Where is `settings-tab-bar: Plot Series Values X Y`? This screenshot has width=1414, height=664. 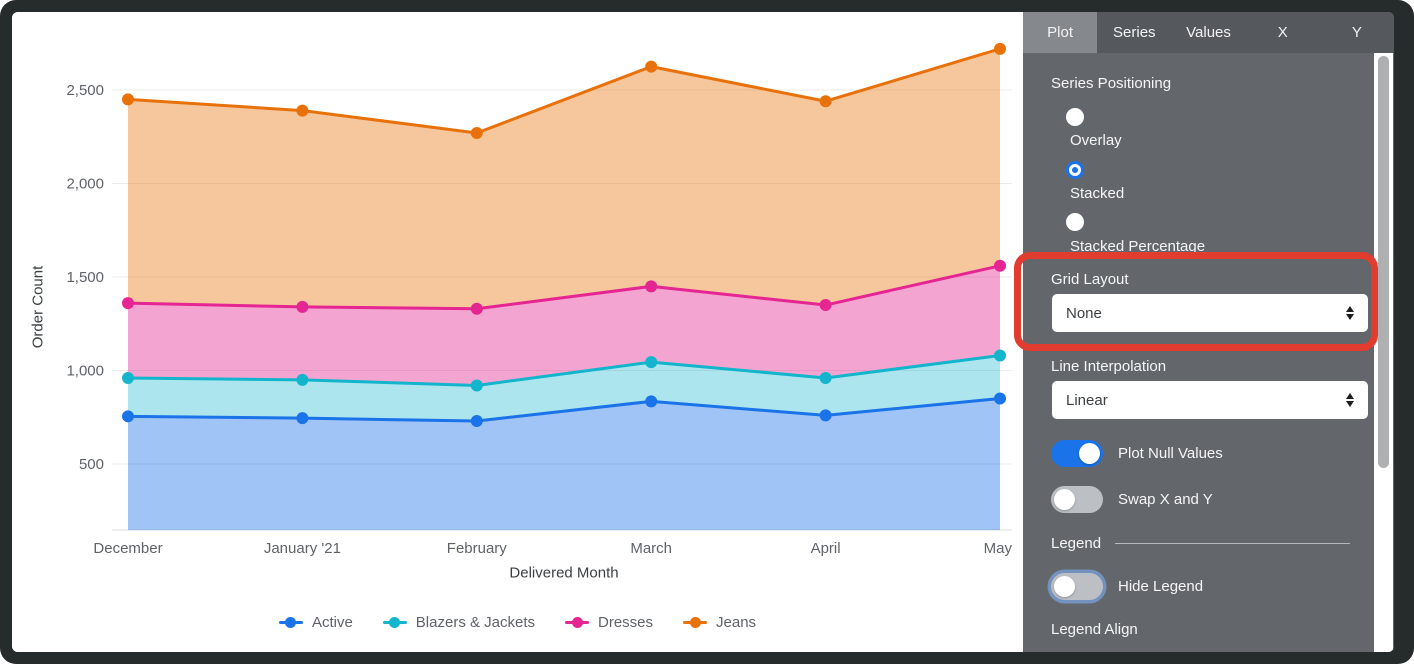
settings-tab-bar: Plot Series Values X Y is located at coordinates (1208, 32).